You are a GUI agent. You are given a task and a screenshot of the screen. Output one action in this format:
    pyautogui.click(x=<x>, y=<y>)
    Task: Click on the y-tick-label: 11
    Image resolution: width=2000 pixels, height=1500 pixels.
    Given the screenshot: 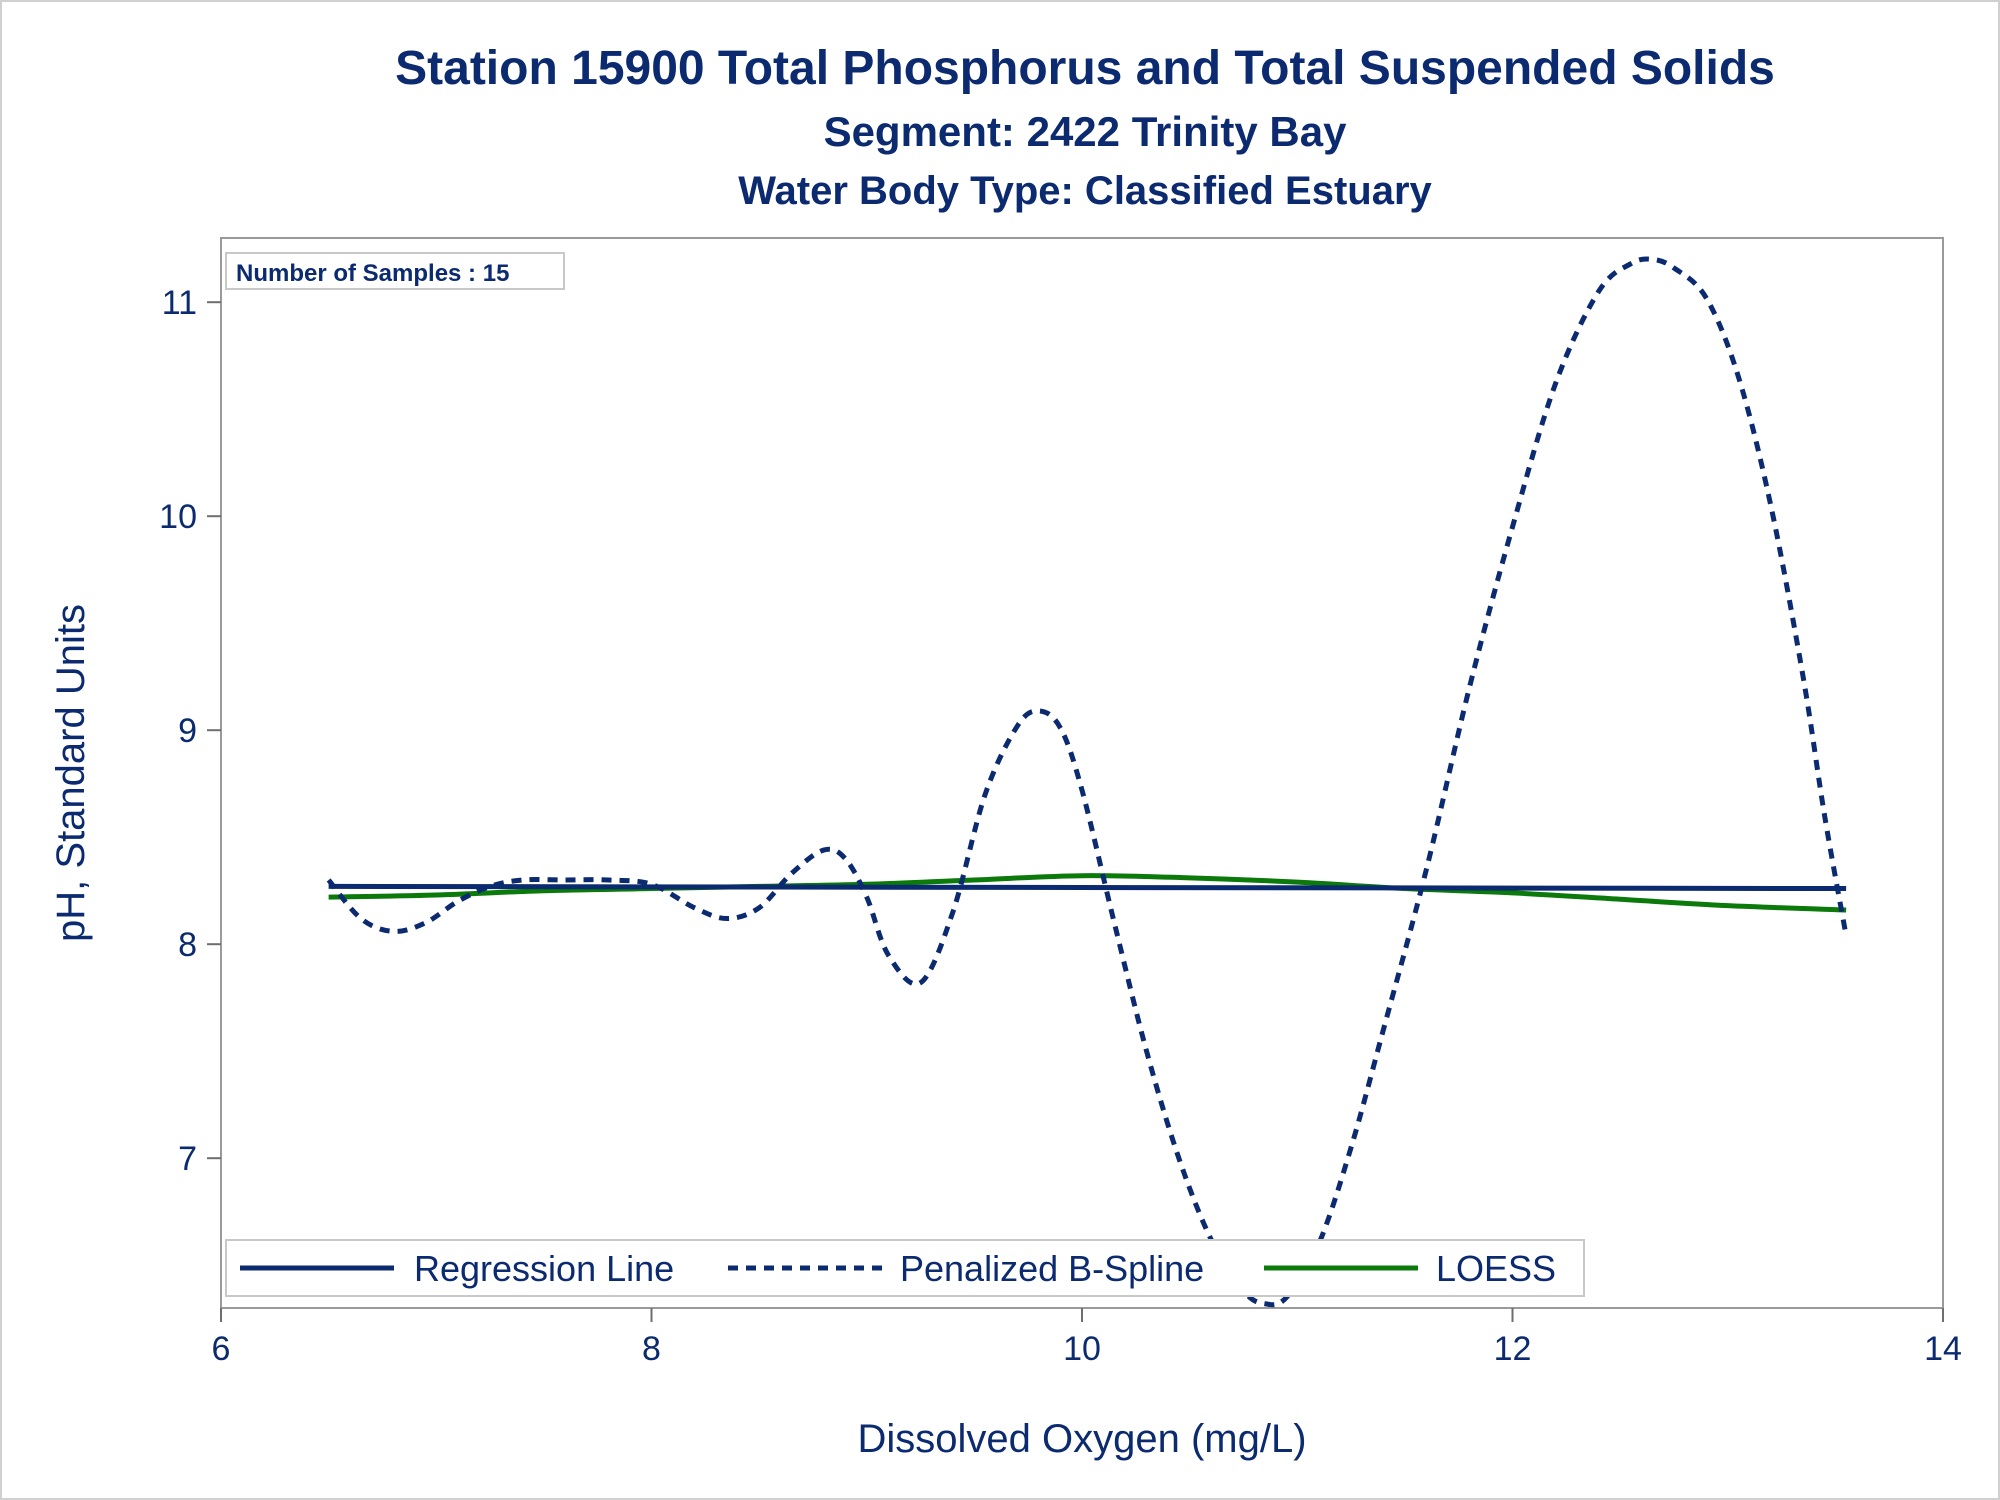 What is the action you would take?
    pyautogui.click(x=179, y=303)
    